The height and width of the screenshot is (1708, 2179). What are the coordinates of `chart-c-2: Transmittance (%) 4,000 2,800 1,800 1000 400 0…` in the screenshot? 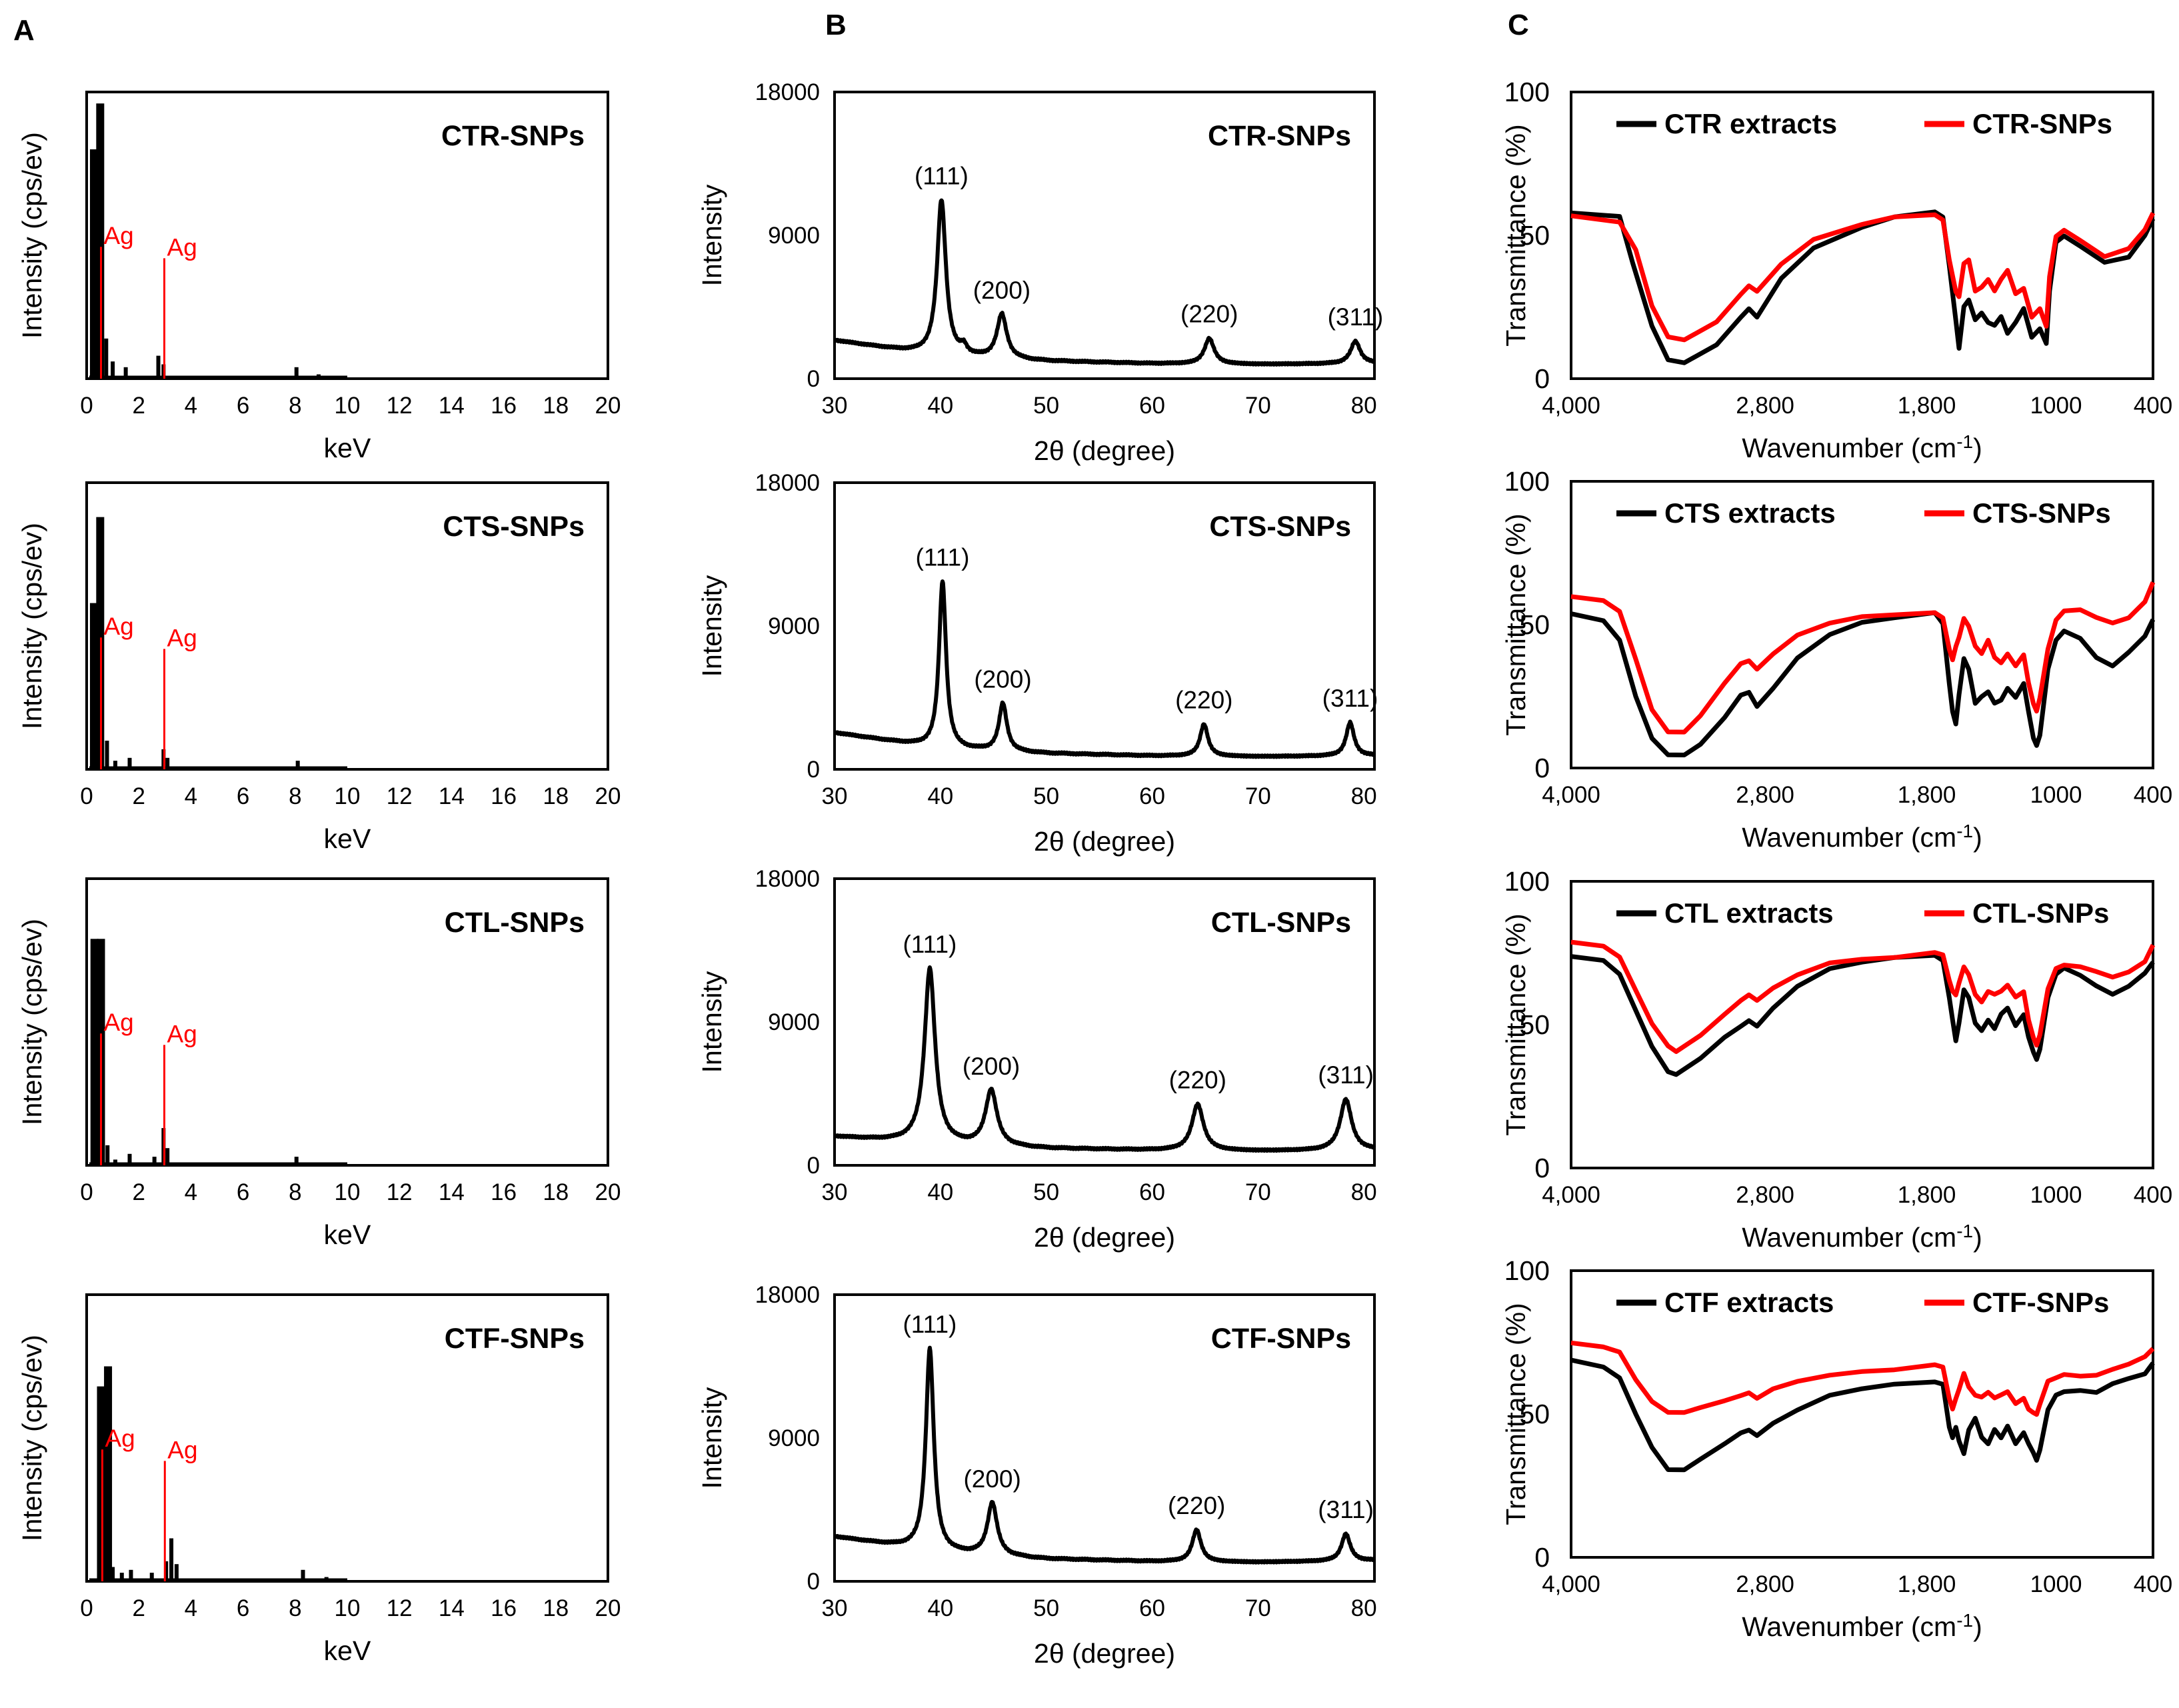 It's located at (1836, 659).